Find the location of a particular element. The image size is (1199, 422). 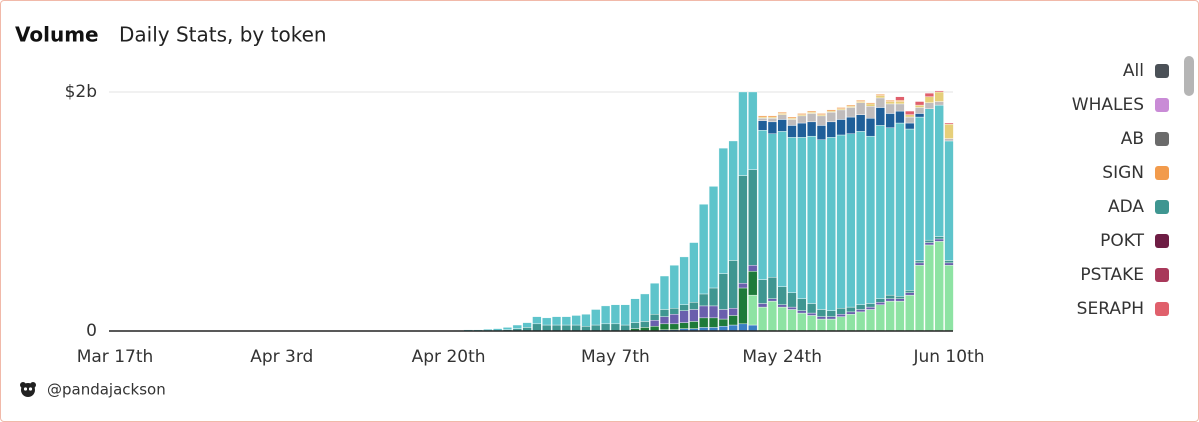

x-tick-label: Apr 20th is located at coordinates (449, 357).